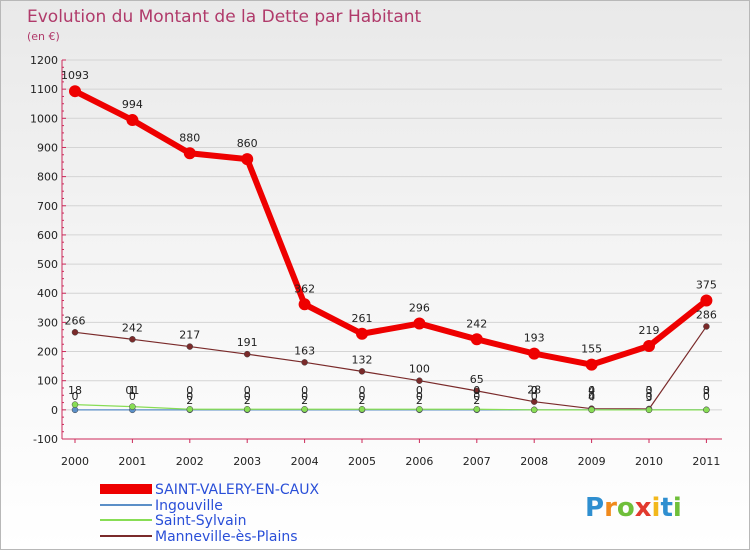  I want to click on x-tick-label: 2010, so click(649, 461).